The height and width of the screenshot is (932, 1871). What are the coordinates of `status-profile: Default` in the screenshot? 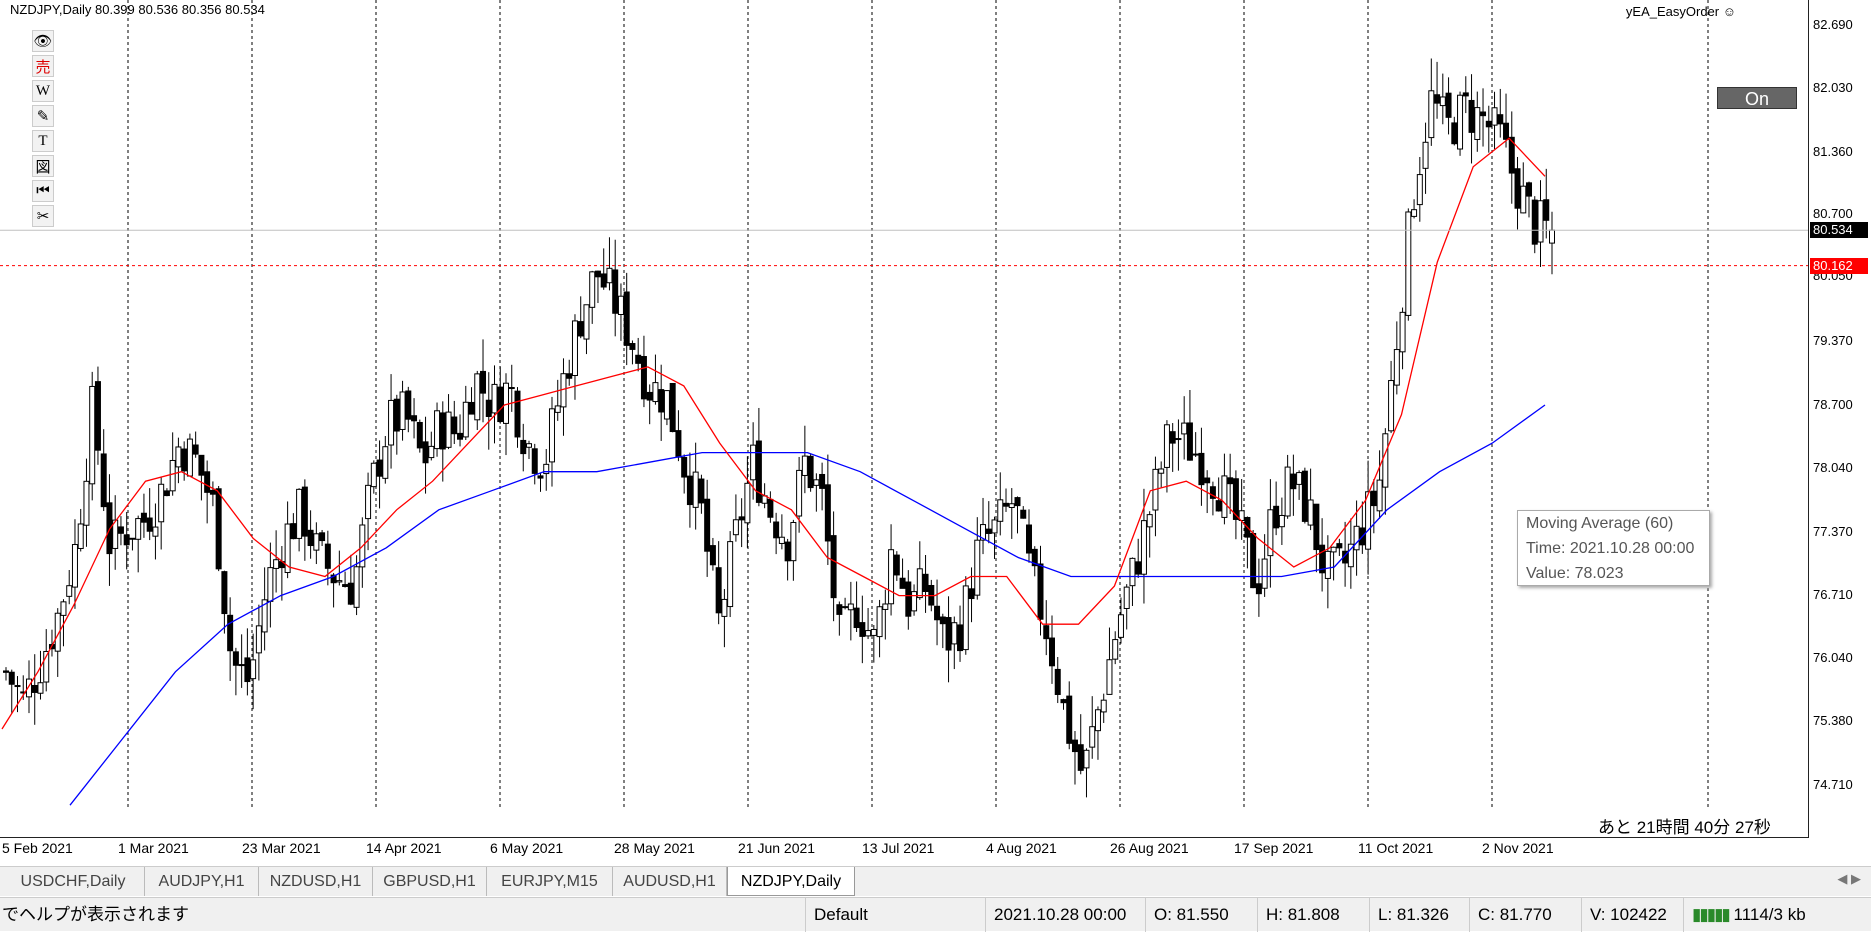 It's located at (895, 915).